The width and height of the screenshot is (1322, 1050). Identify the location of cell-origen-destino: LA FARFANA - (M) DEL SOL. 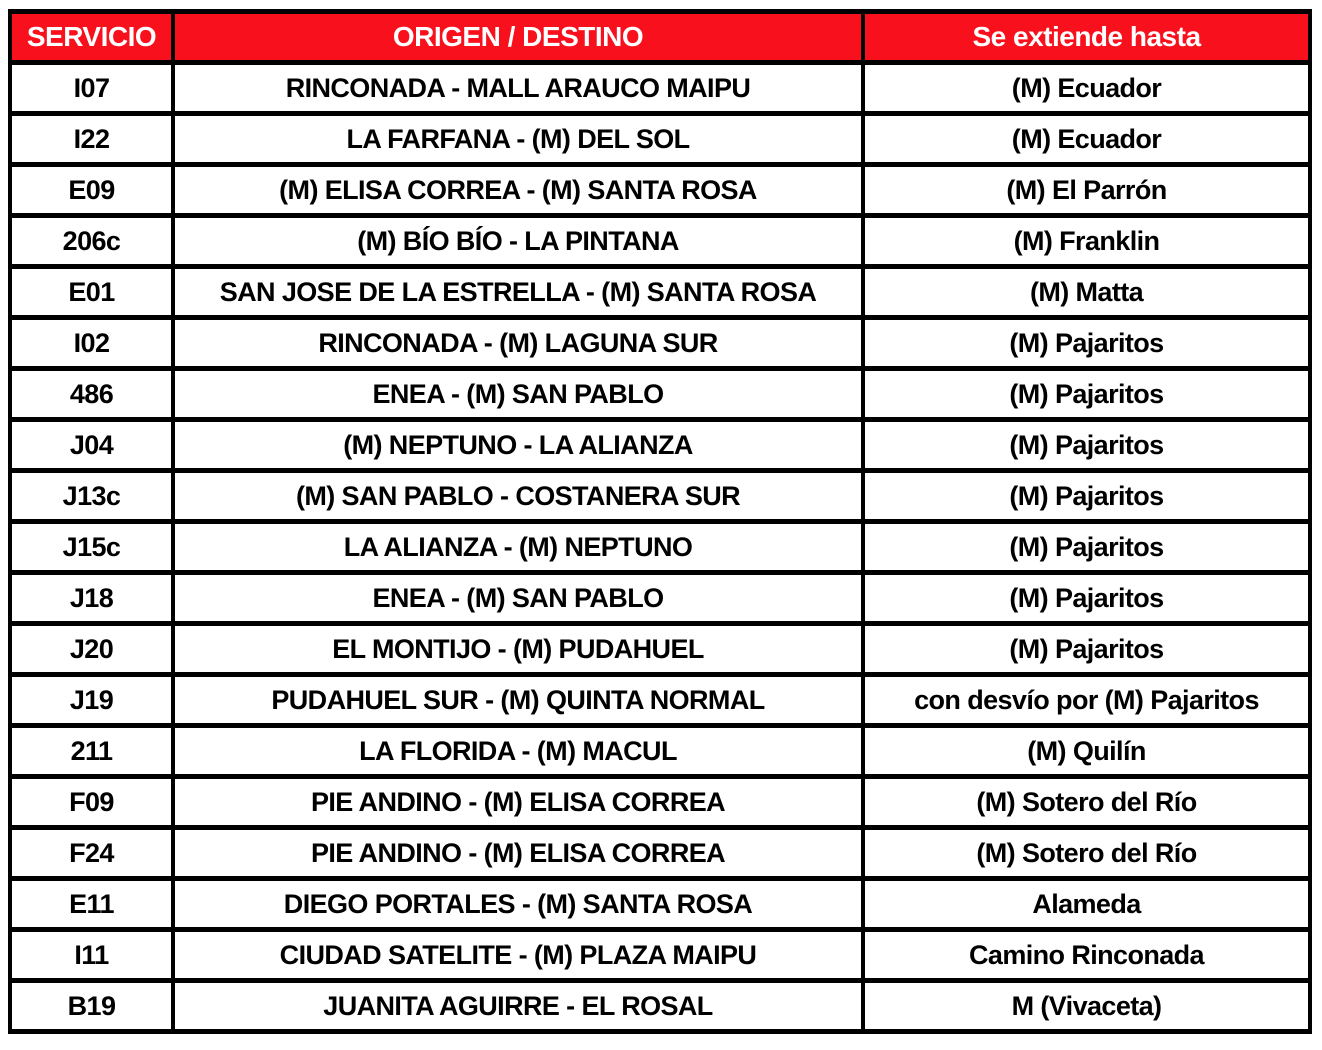
(518, 139).